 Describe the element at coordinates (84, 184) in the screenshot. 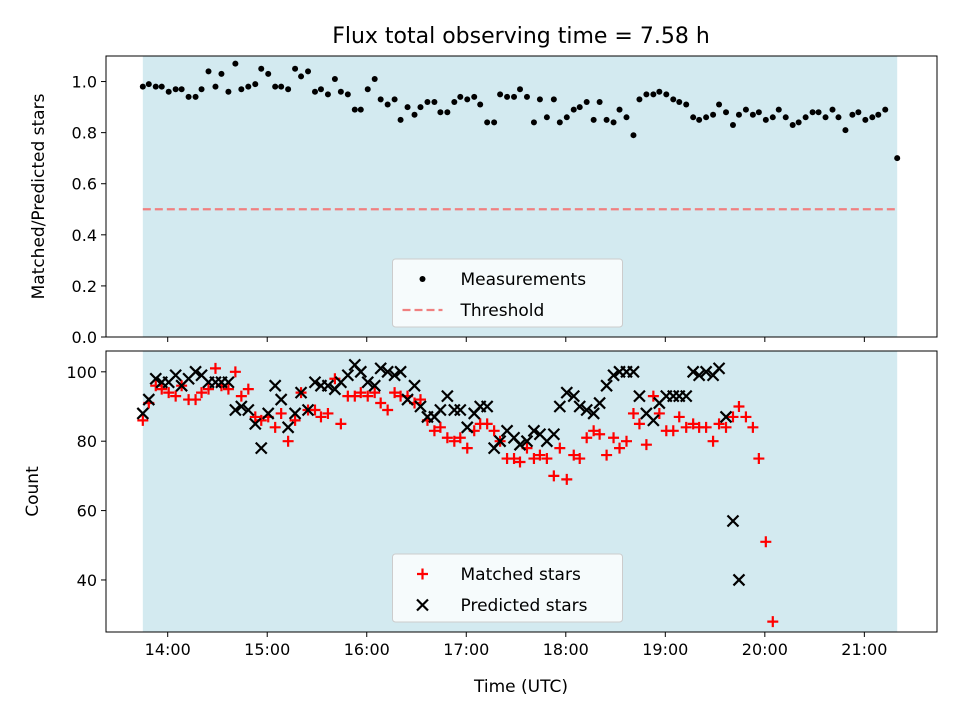

I see `y-tick-label: 0.6` at that location.